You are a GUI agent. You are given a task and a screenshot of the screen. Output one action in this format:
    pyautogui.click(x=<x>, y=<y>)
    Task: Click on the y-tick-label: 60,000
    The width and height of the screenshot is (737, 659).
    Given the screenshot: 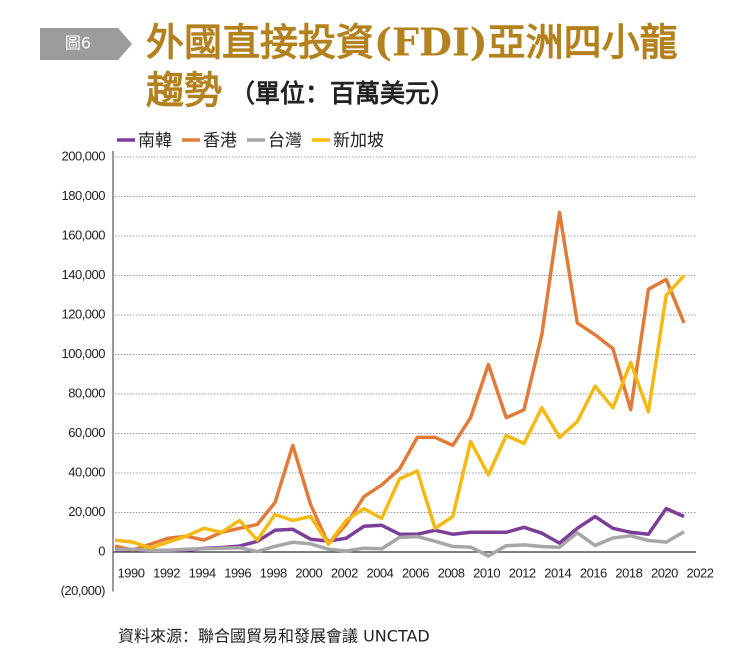 What is the action you would take?
    pyautogui.click(x=86, y=432)
    